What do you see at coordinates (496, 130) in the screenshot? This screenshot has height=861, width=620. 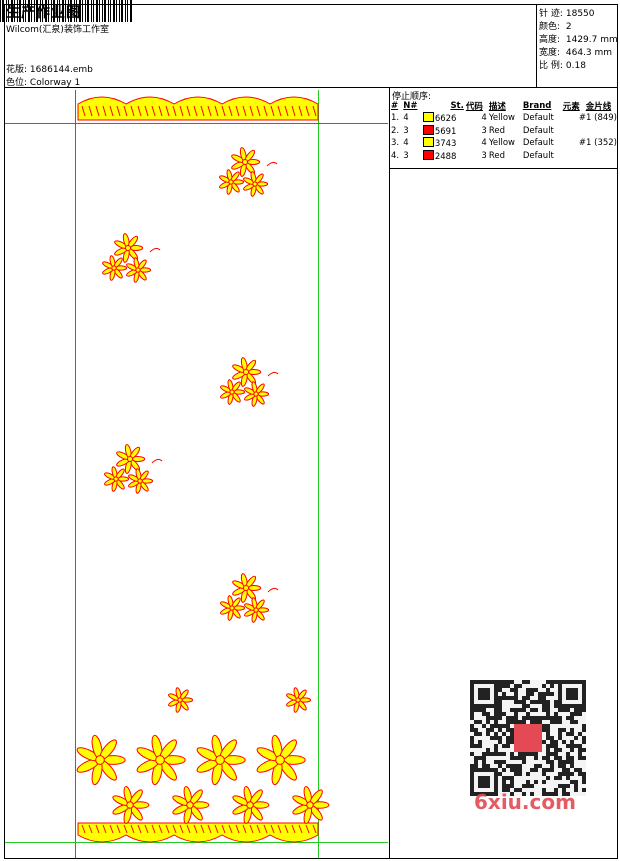 I see `cell-desc: Red` at bounding box center [496, 130].